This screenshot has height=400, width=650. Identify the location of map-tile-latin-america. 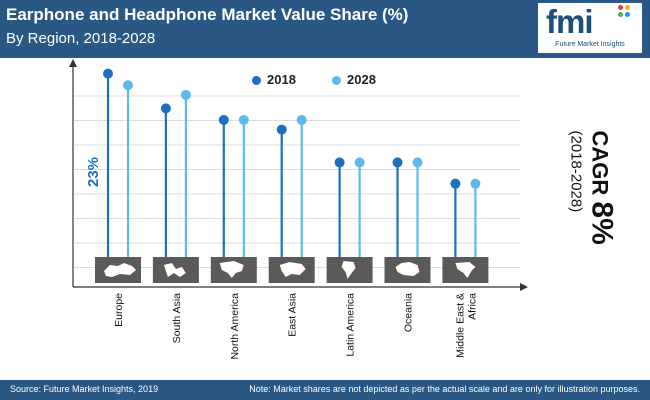
(349, 270).